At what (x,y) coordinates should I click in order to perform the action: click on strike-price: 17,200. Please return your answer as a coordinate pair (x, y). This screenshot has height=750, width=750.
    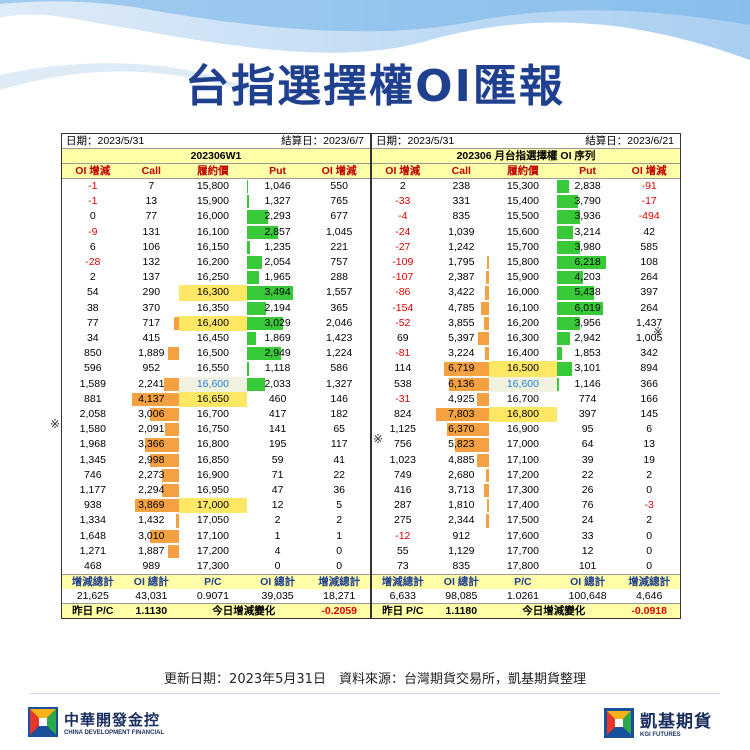
    Looking at the image, I should click on (212, 550).